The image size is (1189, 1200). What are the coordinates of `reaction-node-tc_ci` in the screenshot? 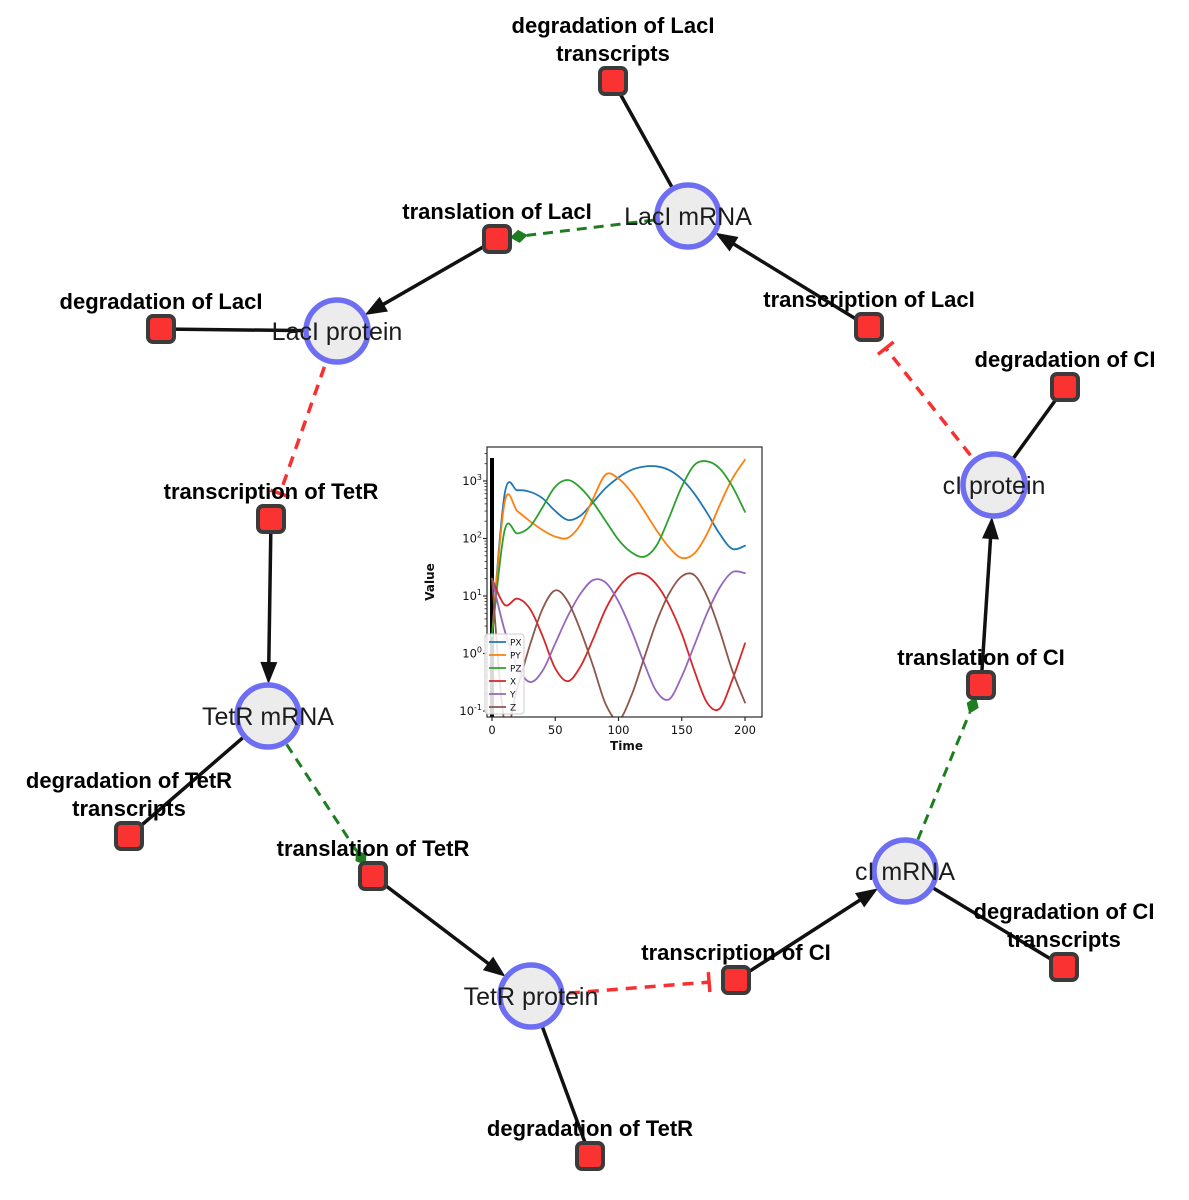 It's located at (736, 980).